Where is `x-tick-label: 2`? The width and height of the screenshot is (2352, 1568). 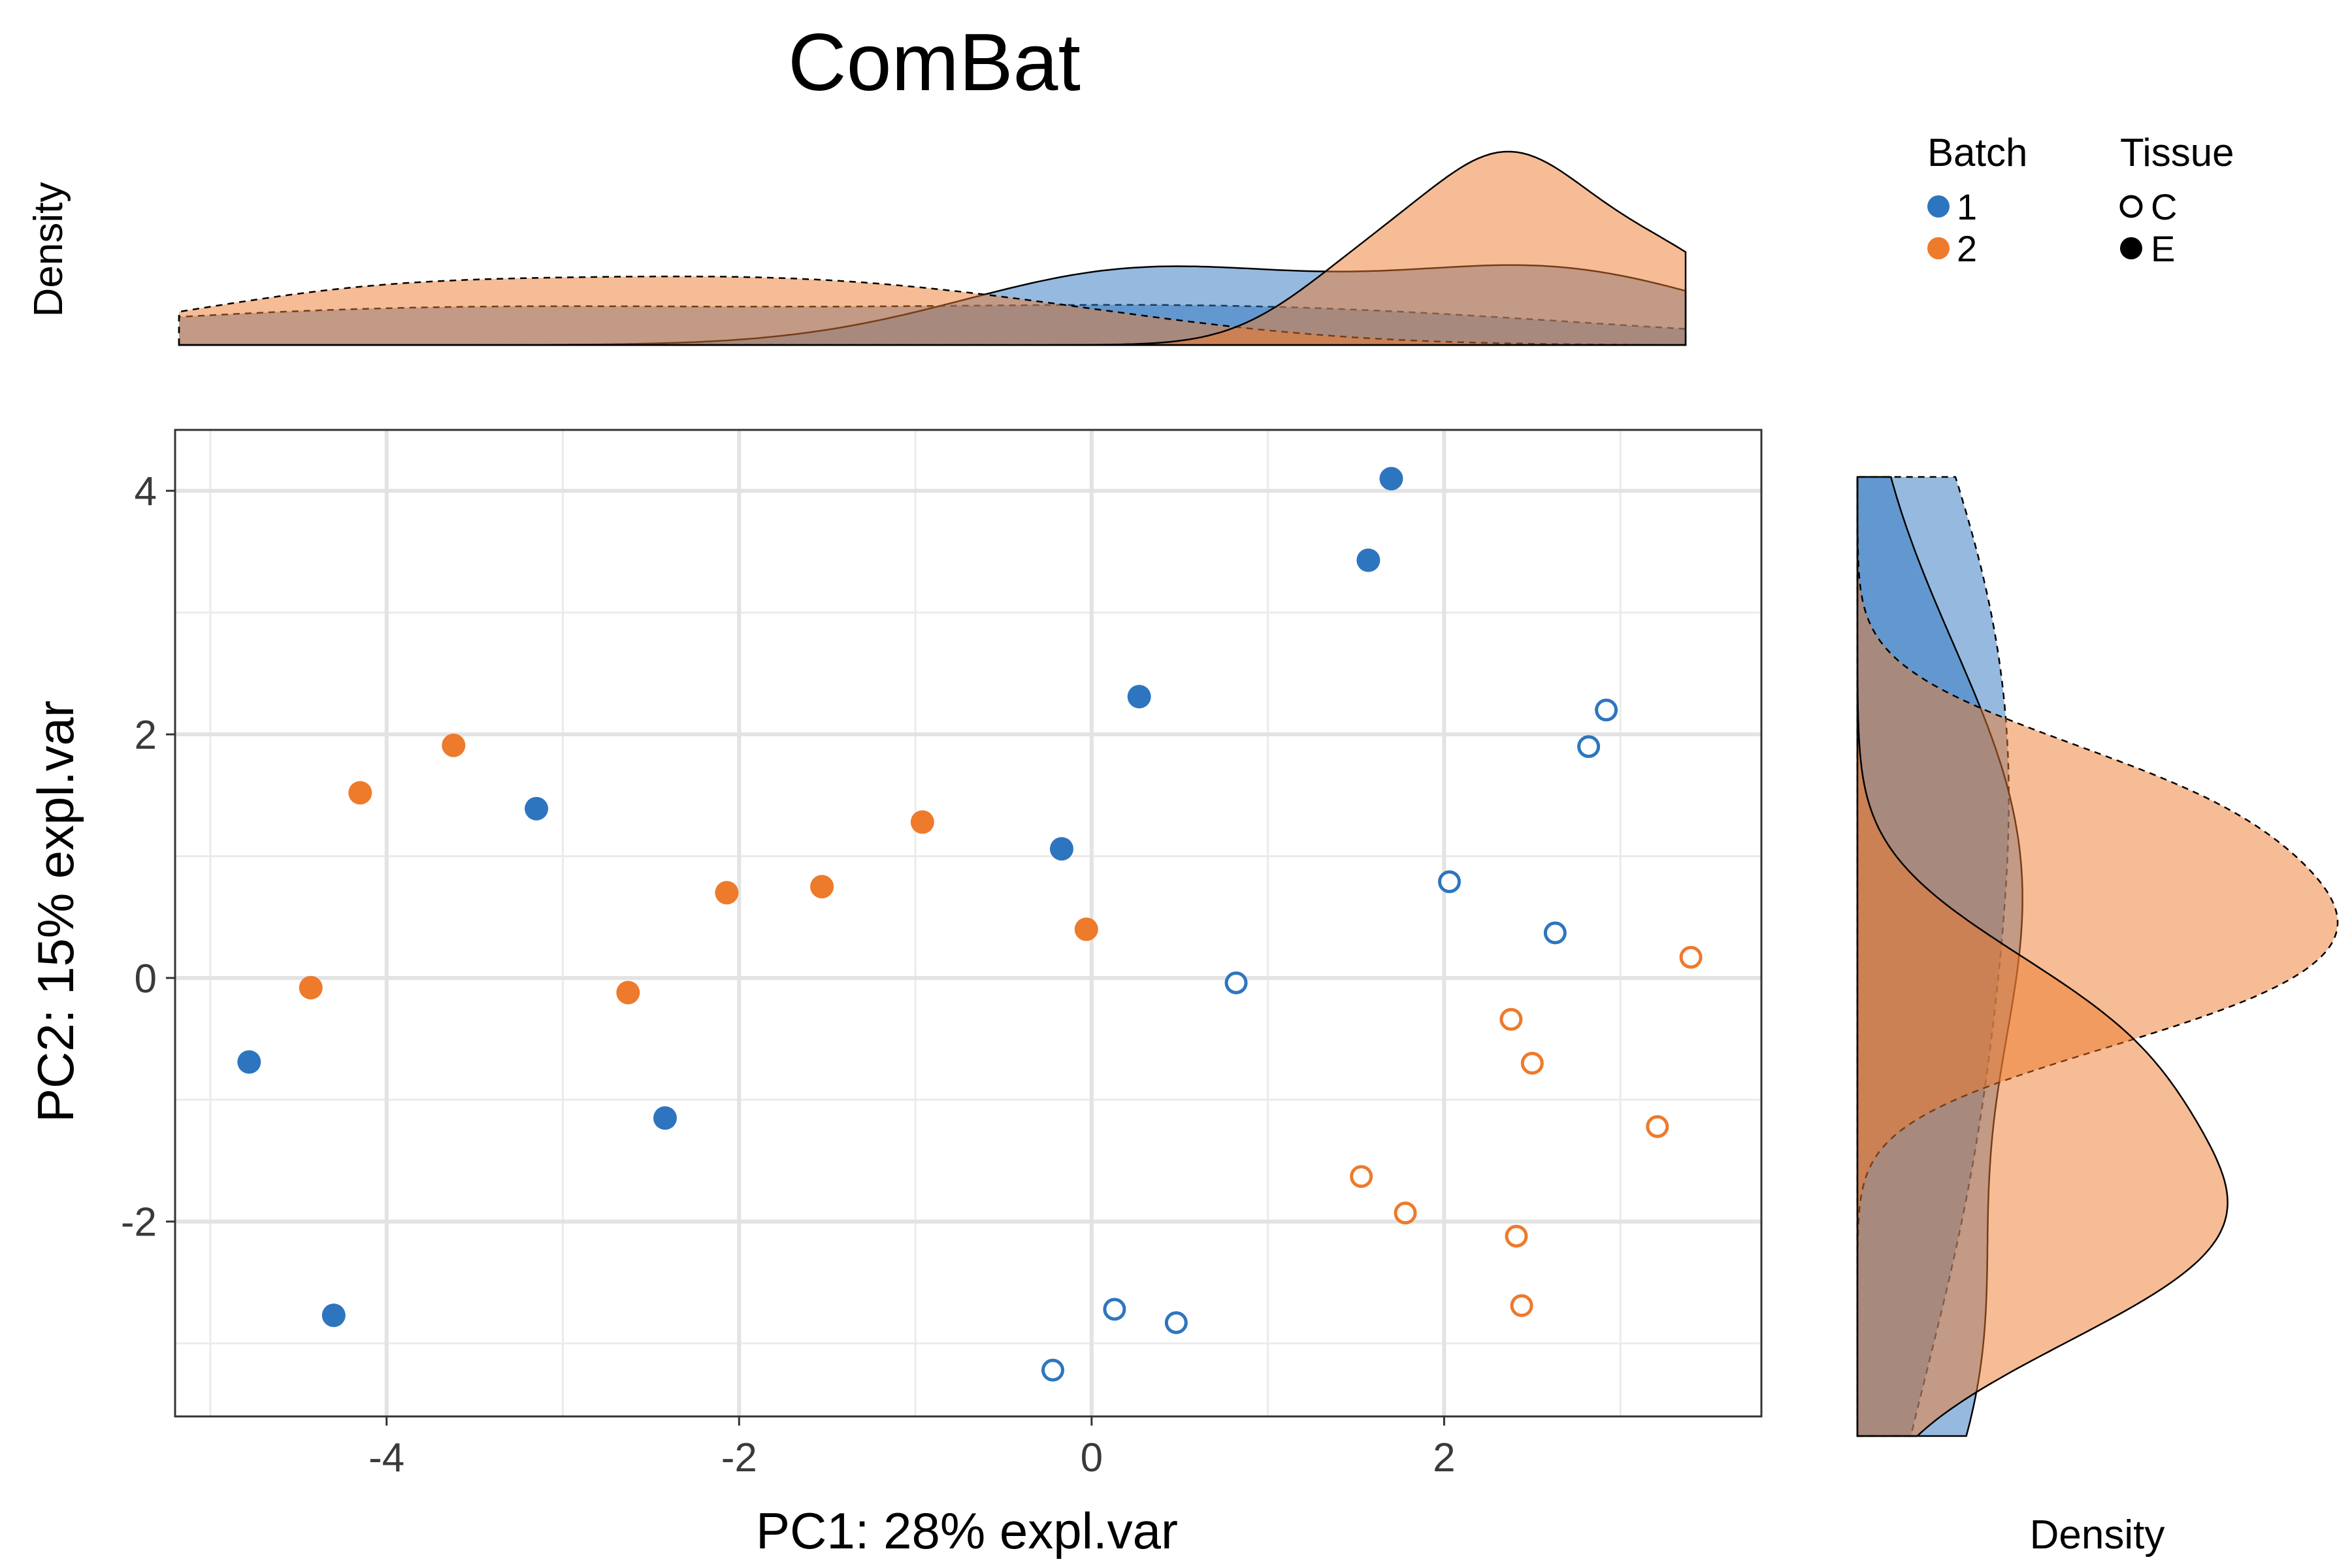
x-tick-label: 2 is located at coordinates (1444, 1457).